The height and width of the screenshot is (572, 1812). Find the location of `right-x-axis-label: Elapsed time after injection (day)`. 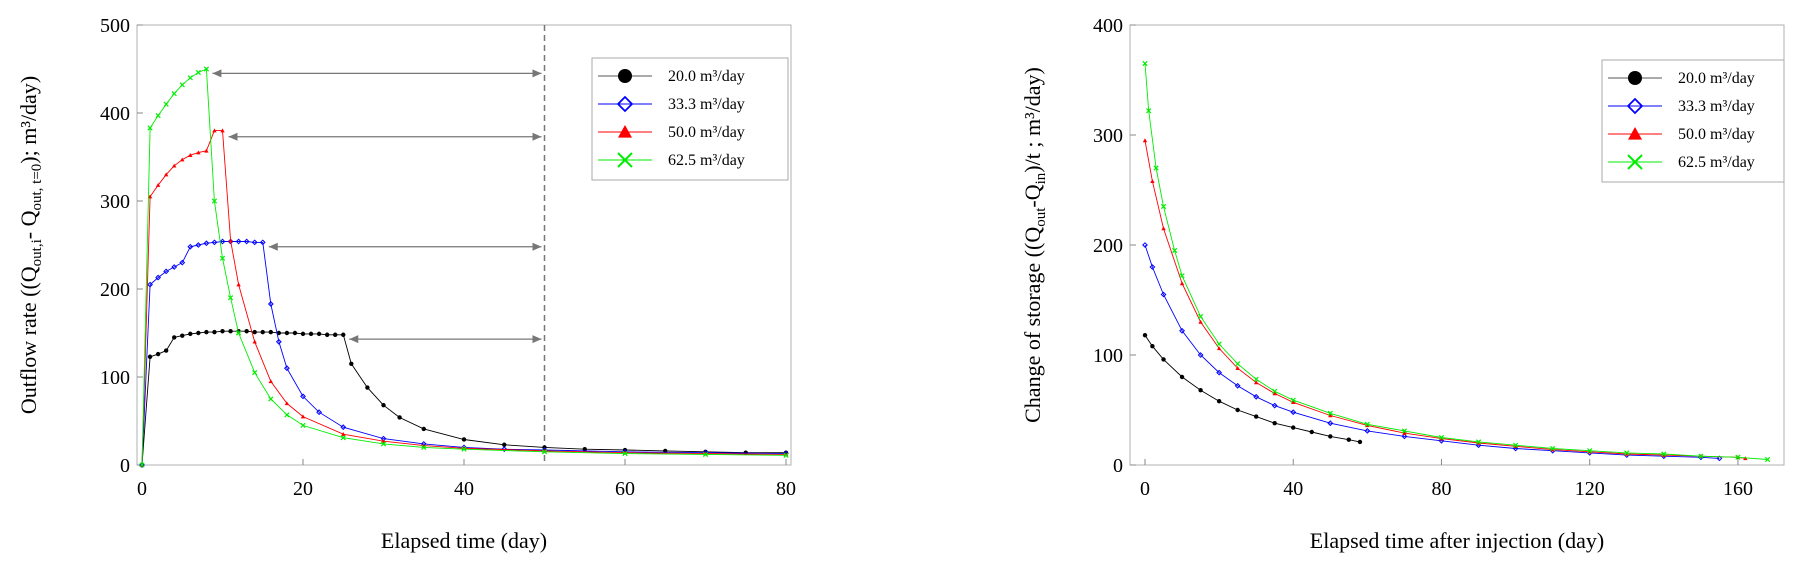

right-x-axis-label: Elapsed time after injection (day) is located at coordinates (1457, 540).